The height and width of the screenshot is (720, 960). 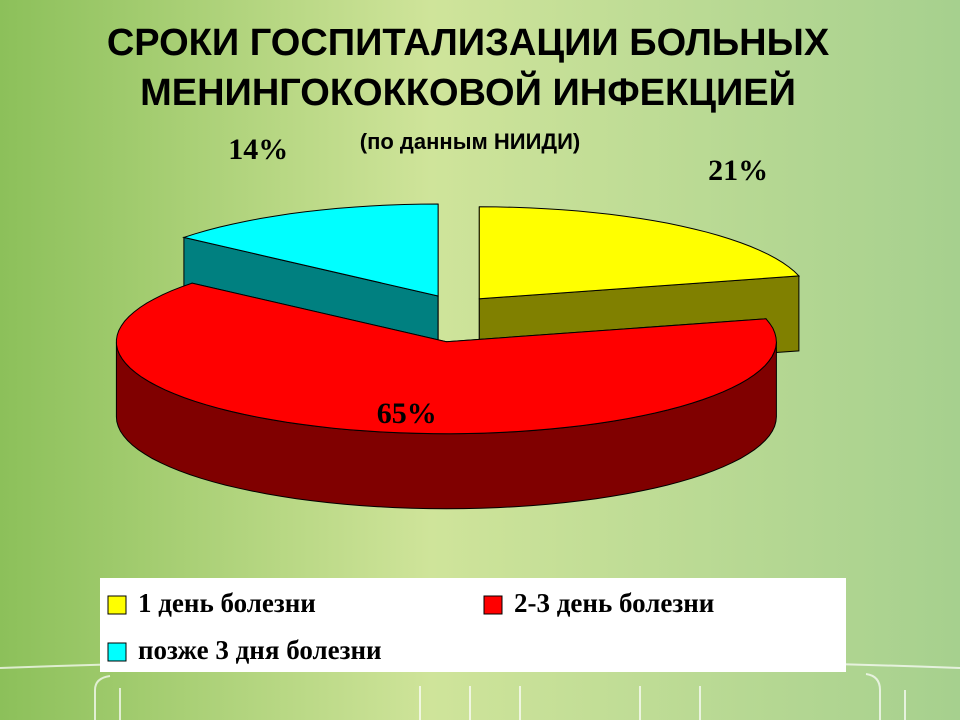 What do you see at coordinates (468, 43) in the screenshot?
I see `title-line: СРОКИ ГОСПИТАЛИЗАЦИИ БОЛЬНЫХ` at bounding box center [468, 43].